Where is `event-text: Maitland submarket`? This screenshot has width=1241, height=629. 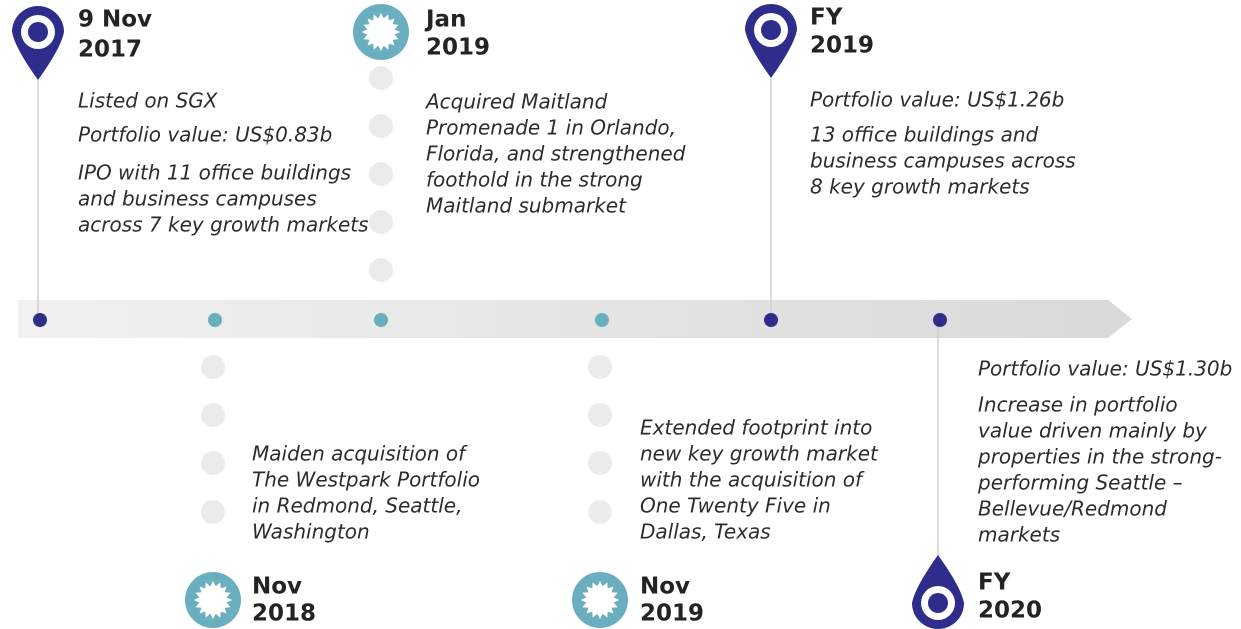 event-text: Maitland submarket is located at coordinates (526, 206).